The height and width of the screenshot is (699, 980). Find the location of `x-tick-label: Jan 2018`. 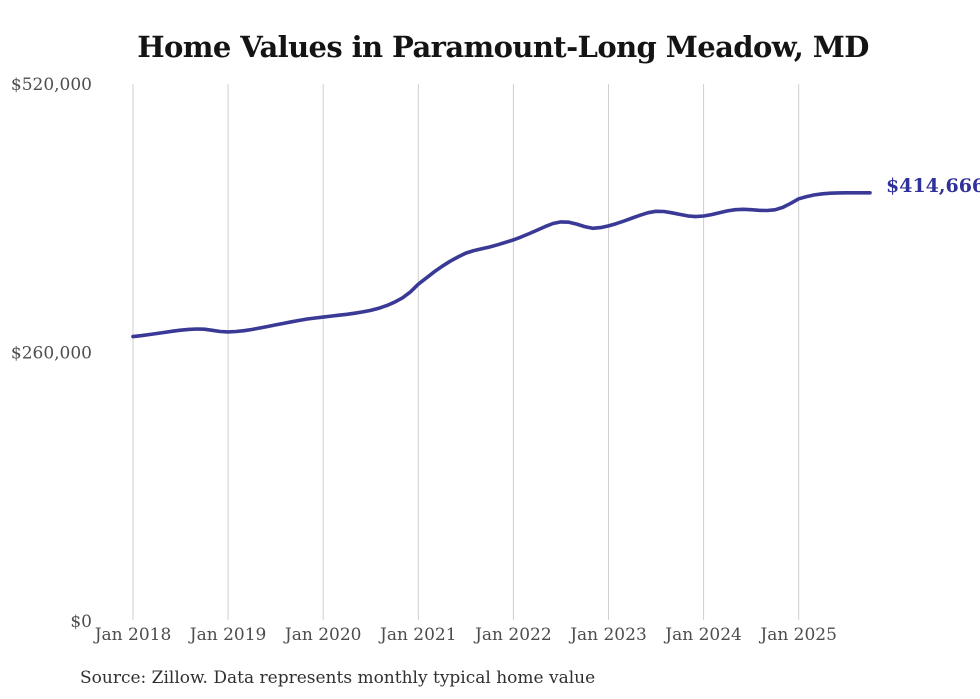

x-tick-label: Jan 2018 is located at coordinates (132, 635).